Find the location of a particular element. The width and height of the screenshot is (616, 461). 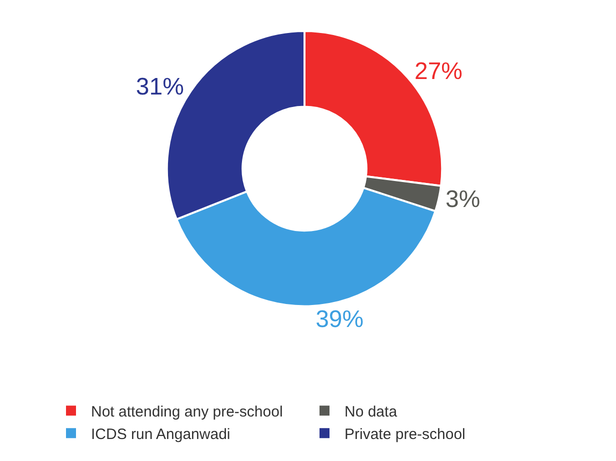

legend-label: No data is located at coordinates (371, 411).